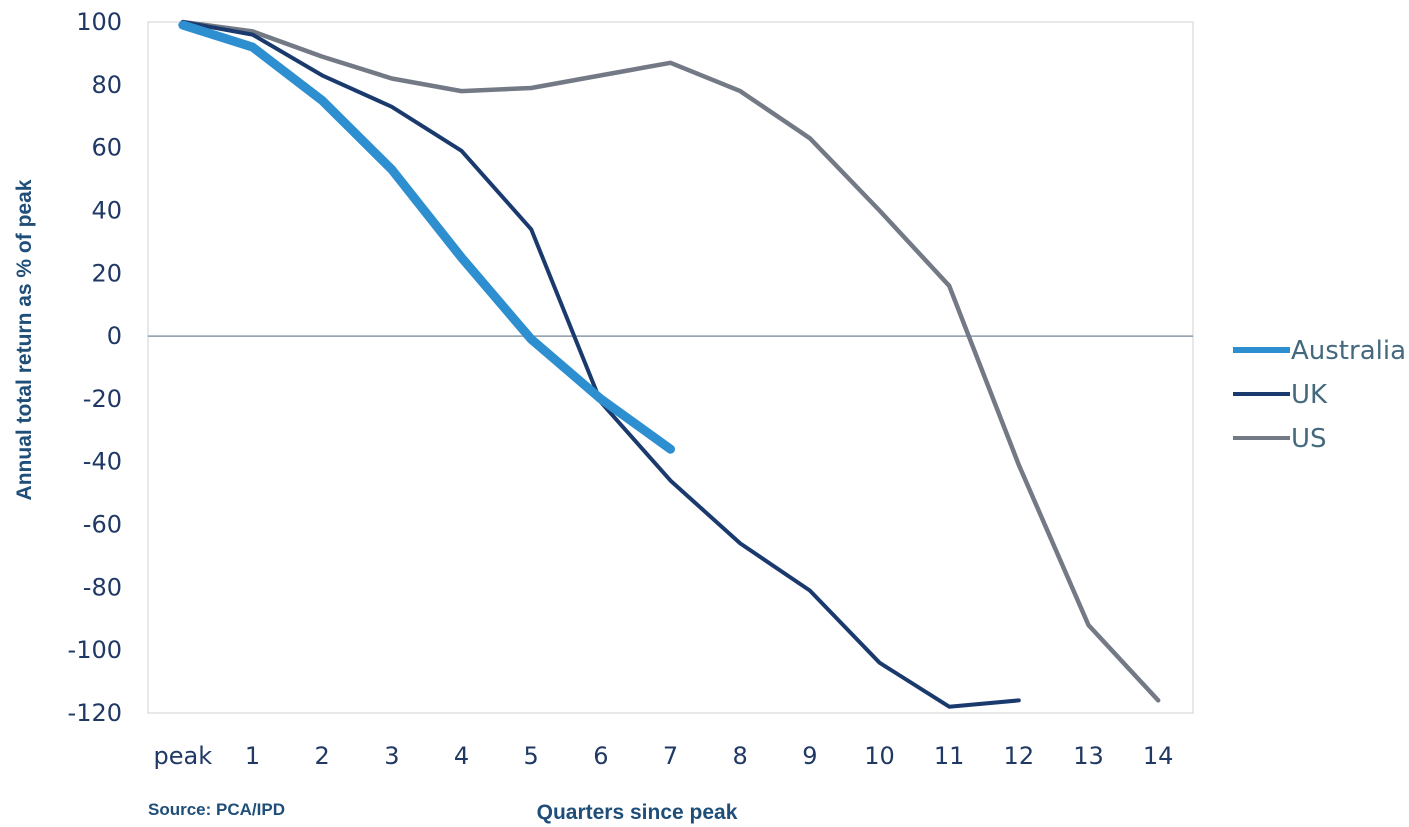 The width and height of the screenshot is (1409, 827). I want to click on x-axis-ticks: peak 1 2 3 4 5 6 7 8 9 10 11 12 13 14, so click(664, 756).